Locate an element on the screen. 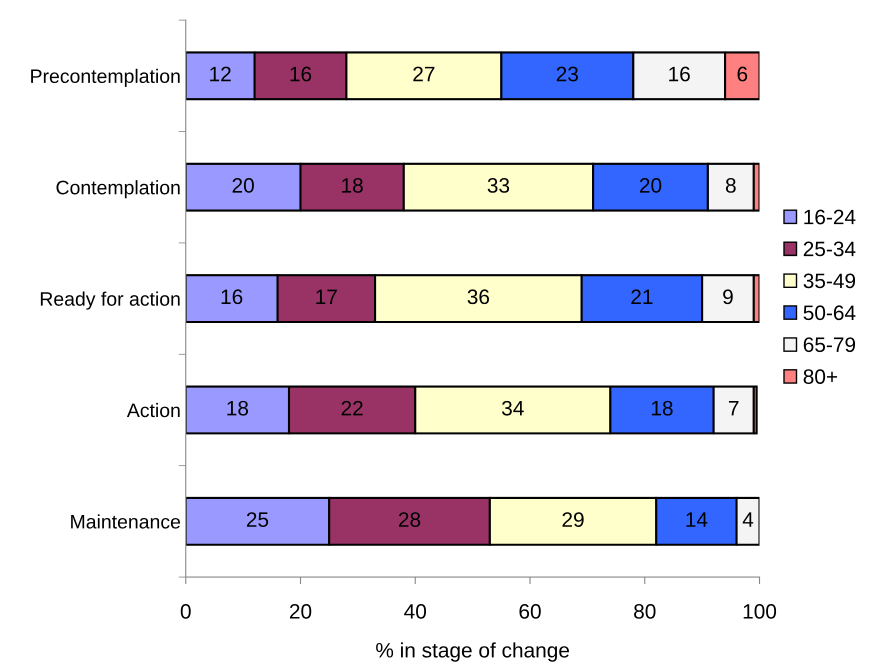 Image resolution: width=872 pixels, height=671 pixels. legend-label: 16-24 is located at coordinates (830, 217).